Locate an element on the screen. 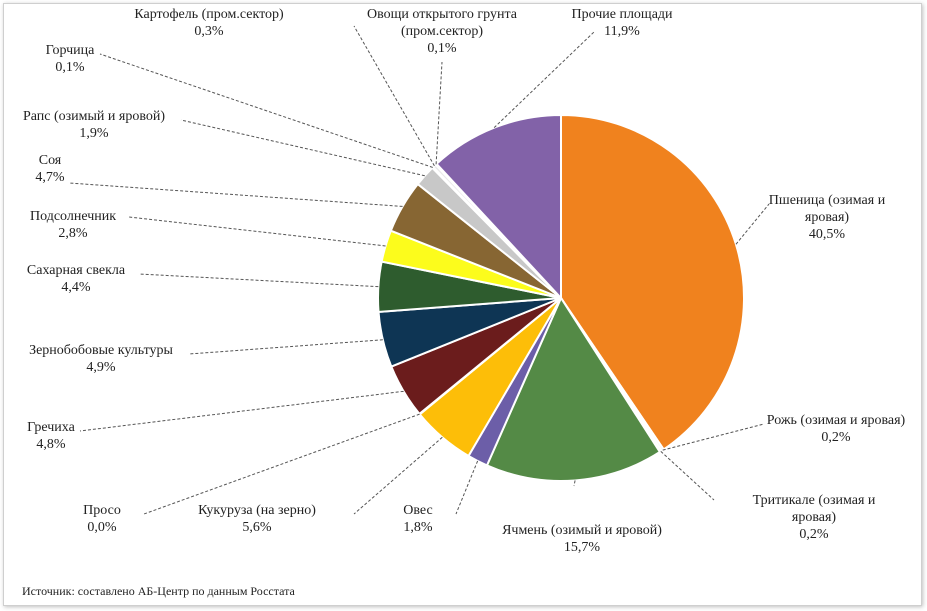 The image size is (927, 611). data-label: Рожь (озимая и яровая) 0,2% is located at coordinates (836, 429).